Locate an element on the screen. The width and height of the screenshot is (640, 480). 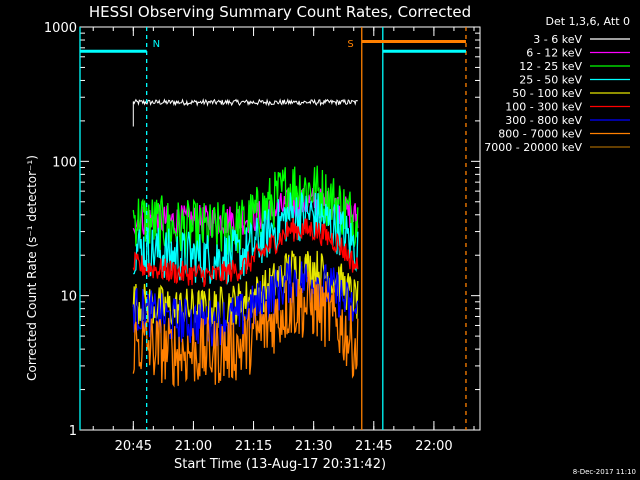
x-tick-label: 21:30 is located at coordinates (313, 446).